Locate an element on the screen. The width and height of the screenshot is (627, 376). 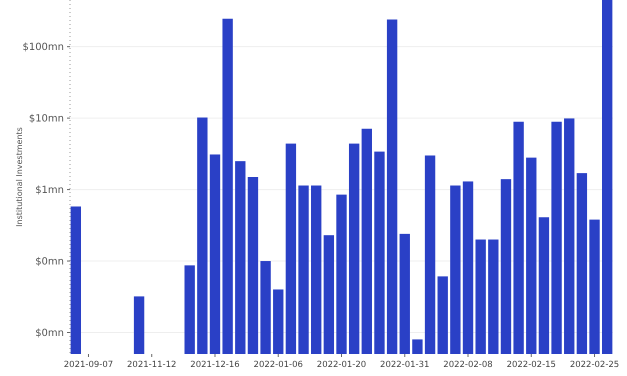
y-axis-title: Institutional Investments is located at coordinates (19, 177).